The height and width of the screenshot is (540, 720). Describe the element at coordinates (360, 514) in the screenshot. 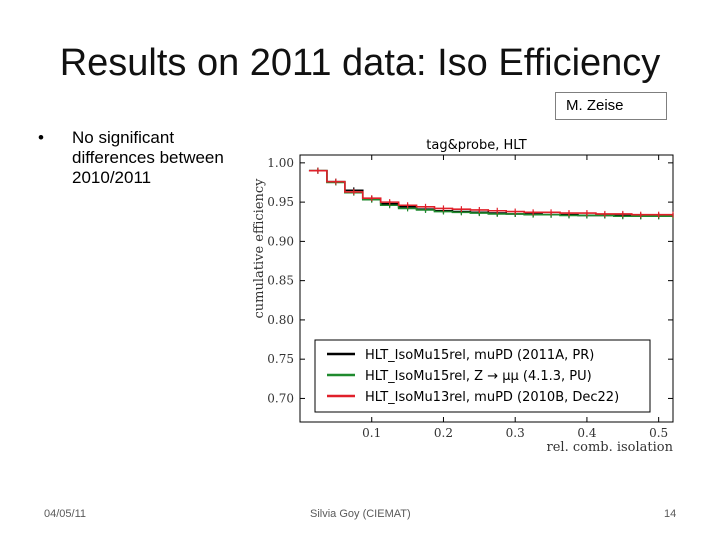

I see `footer-author: Silvia Goy (CIEMAT)` at that location.